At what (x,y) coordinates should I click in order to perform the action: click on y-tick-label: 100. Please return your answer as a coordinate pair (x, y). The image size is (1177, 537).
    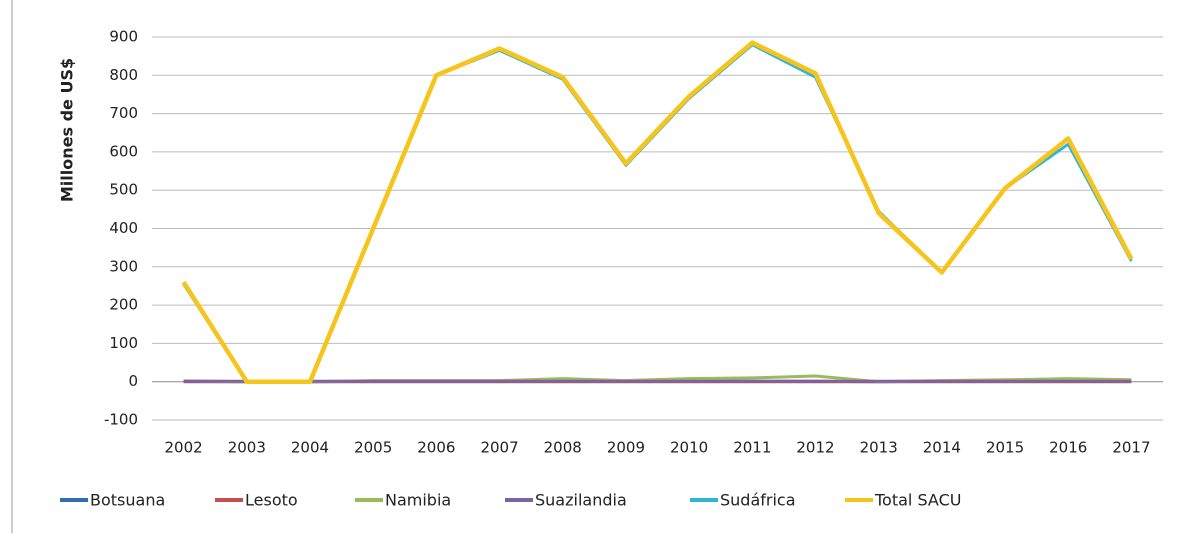
    Looking at the image, I should click on (123, 343).